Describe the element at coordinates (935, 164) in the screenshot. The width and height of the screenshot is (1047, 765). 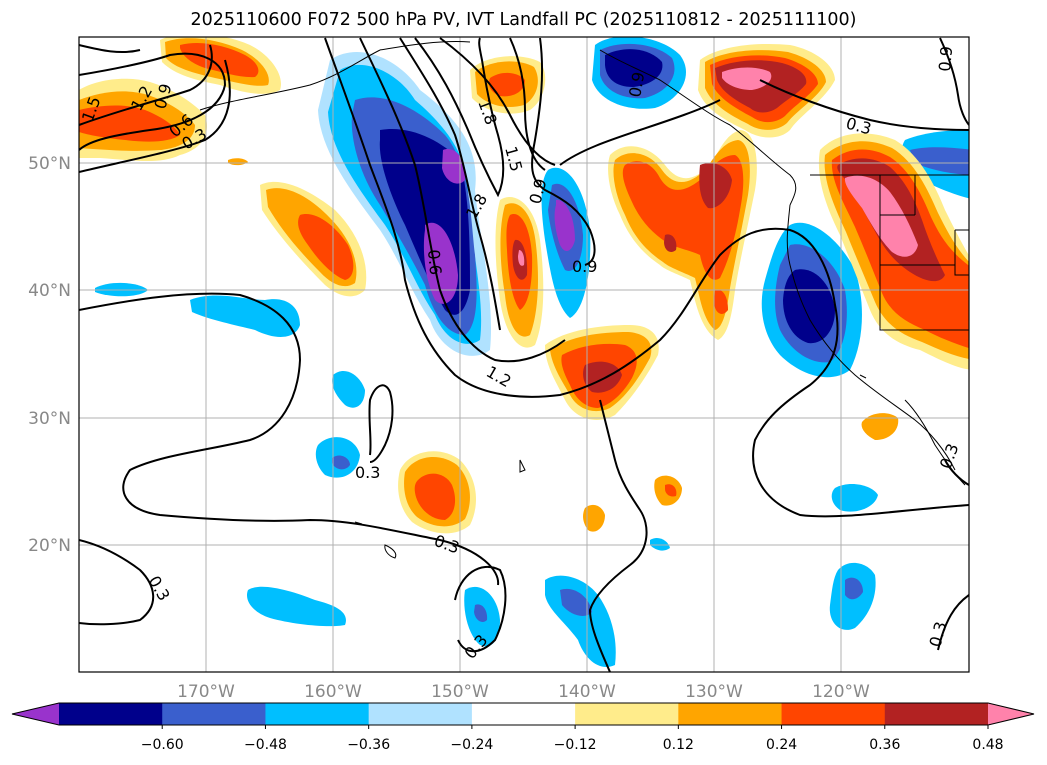
I see `negative-anomaly-ne` at that location.